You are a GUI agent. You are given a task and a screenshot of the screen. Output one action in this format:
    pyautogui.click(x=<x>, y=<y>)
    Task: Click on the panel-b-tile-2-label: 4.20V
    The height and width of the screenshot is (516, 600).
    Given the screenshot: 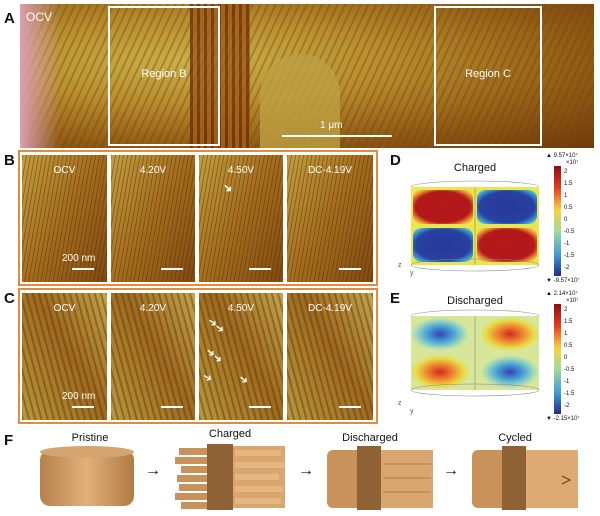 What is the action you would take?
    pyautogui.click(x=153, y=170)
    